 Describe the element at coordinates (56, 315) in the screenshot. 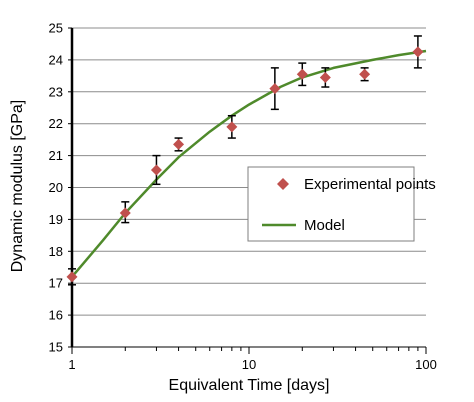

I see `y-tick-label: 16` at that location.